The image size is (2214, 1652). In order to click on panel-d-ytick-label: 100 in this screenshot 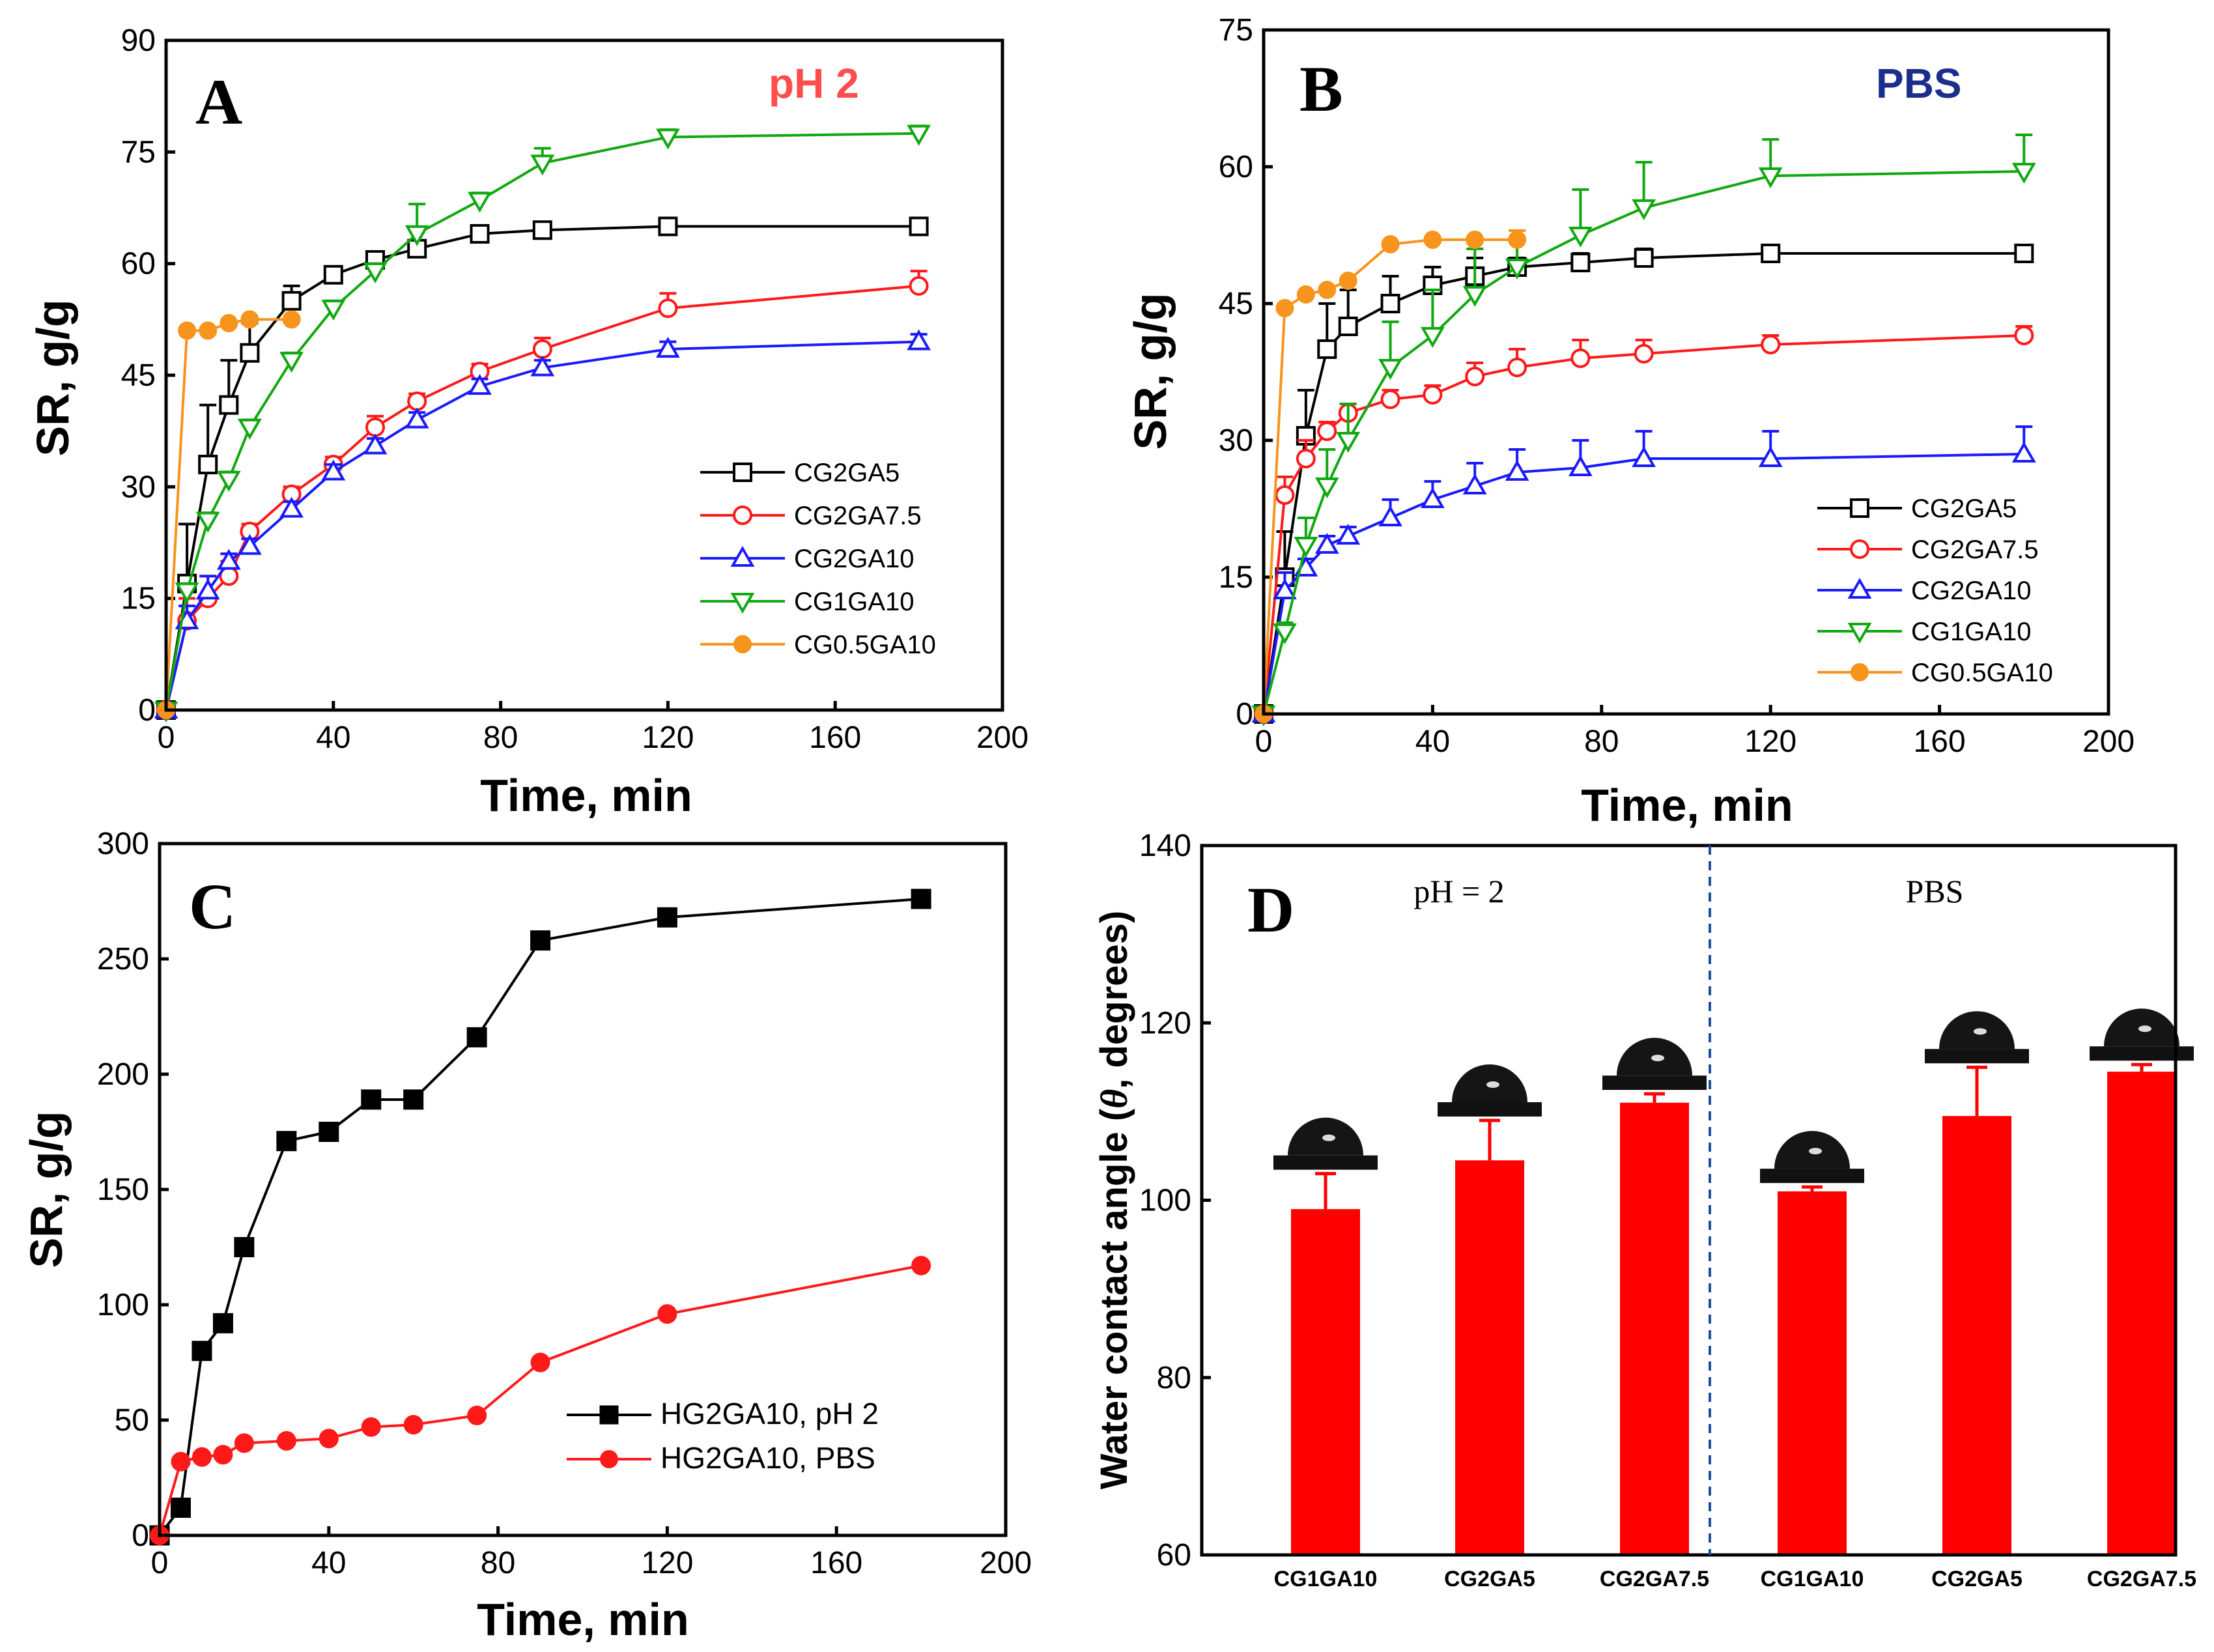, I will do `click(1165, 1201)`.